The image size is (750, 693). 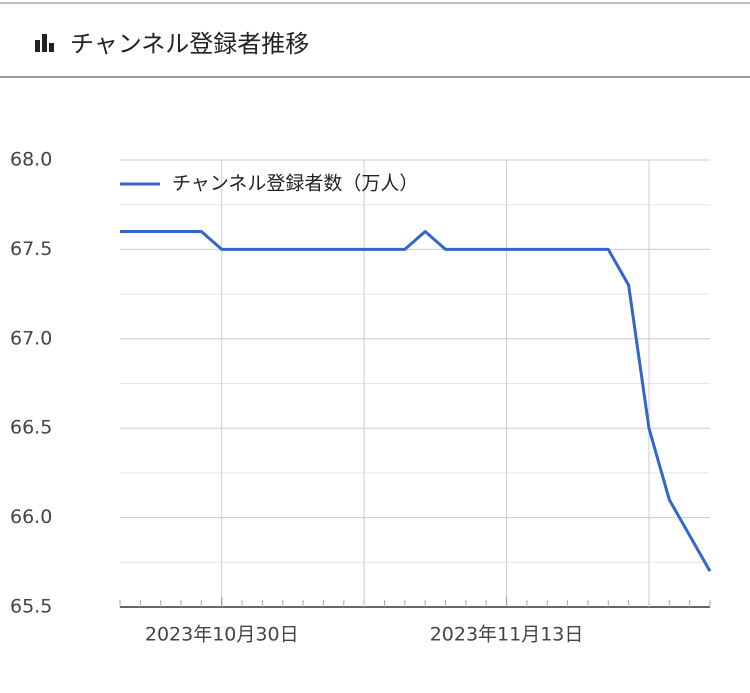 I want to click on y-tick-label: 66.0, so click(x=31, y=517).